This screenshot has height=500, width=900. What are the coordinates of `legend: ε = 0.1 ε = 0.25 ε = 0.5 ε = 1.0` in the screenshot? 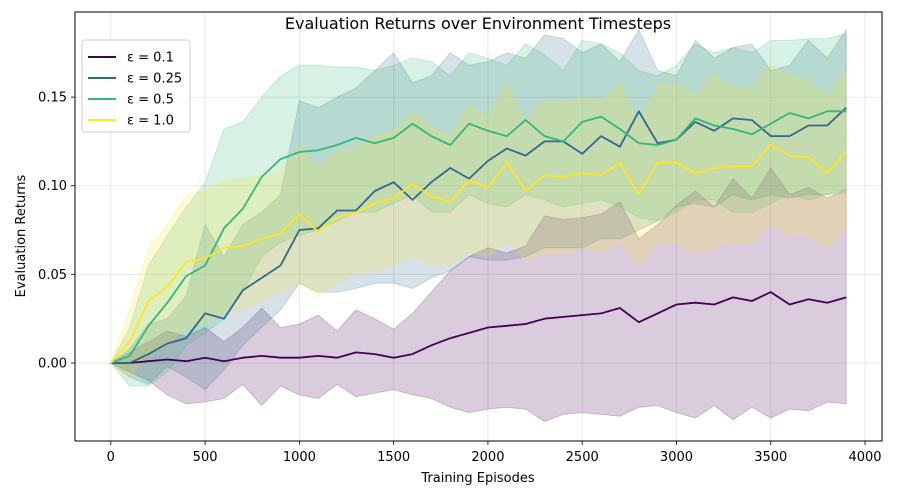 It's located at (136, 86).